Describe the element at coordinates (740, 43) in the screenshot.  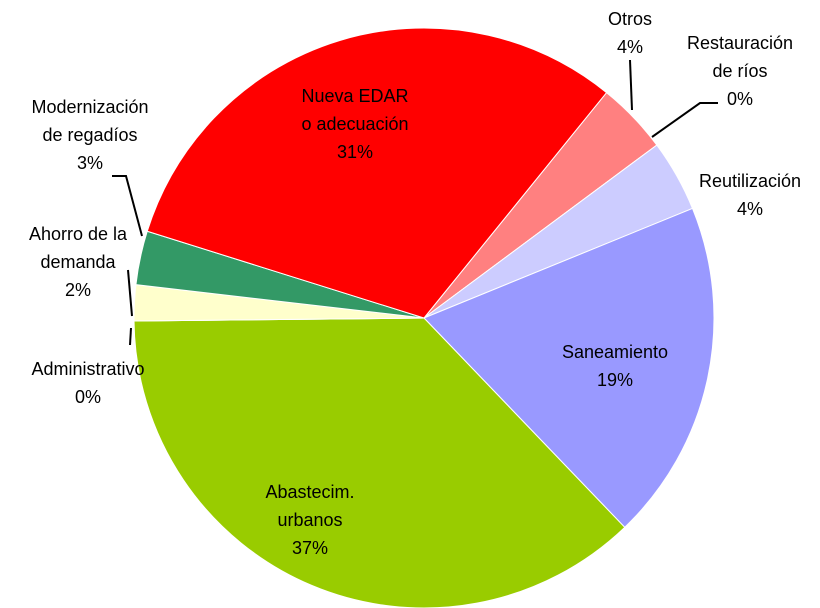
I see `slice-label: Restauración` at that location.